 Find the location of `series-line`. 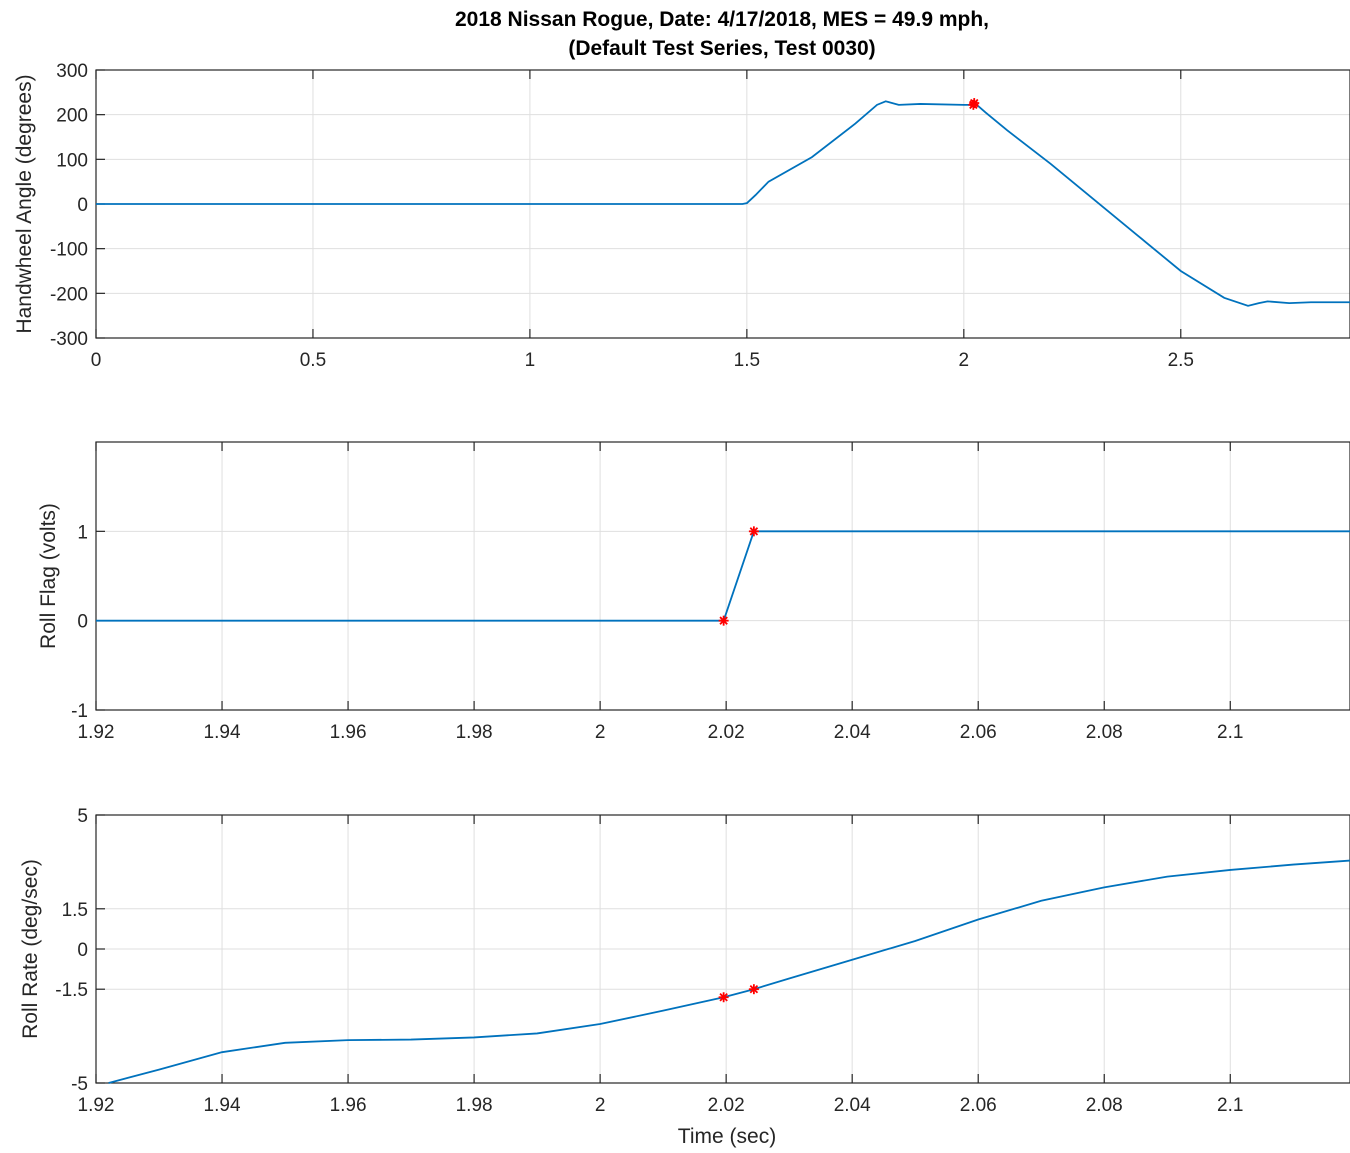

series-line is located at coordinates (723, 576).